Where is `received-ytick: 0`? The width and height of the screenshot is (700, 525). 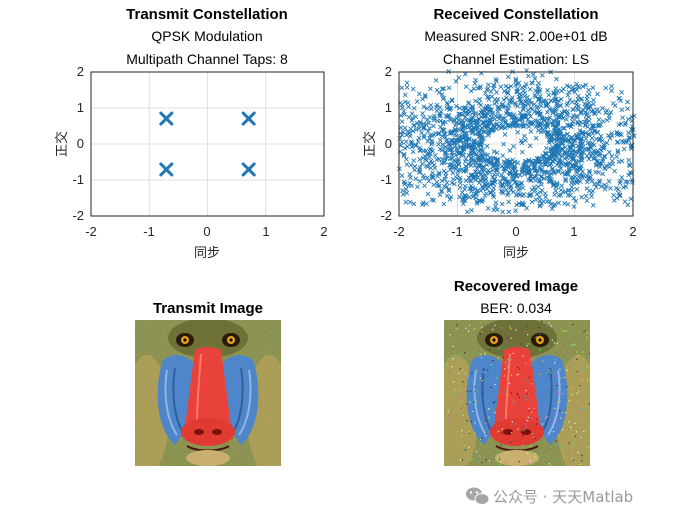
received-ytick: 0 is located at coordinates (388, 143).